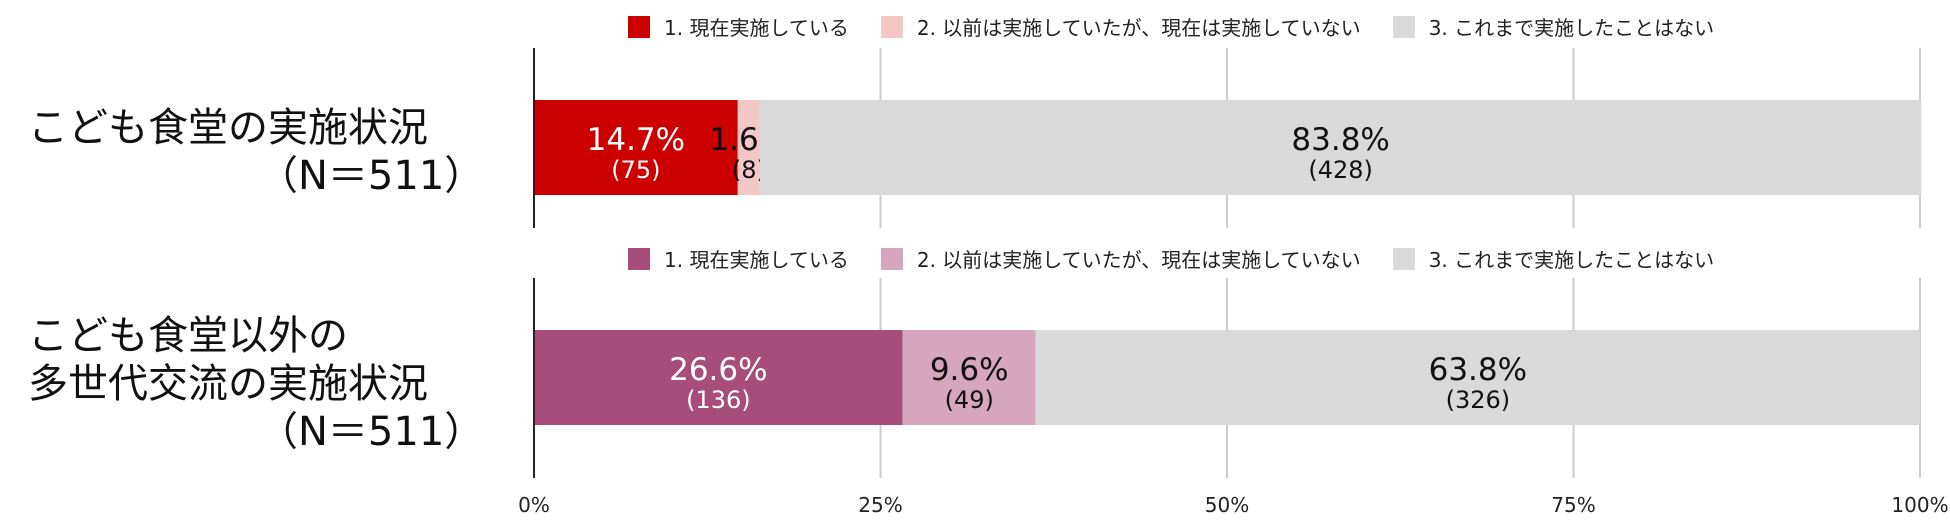 This screenshot has width=1950, height=527. What do you see at coordinates (1227, 505) in the screenshot?
I see `x-tick-label: 50%` at bounding box center [1227, 505].